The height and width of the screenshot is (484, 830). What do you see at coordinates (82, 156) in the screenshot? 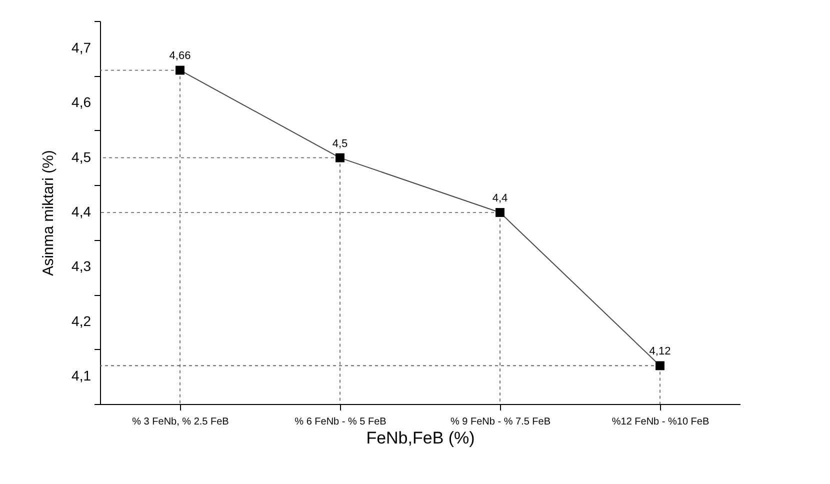
I see `y-tick-label: 4,5` at bounding box center [82, 156].